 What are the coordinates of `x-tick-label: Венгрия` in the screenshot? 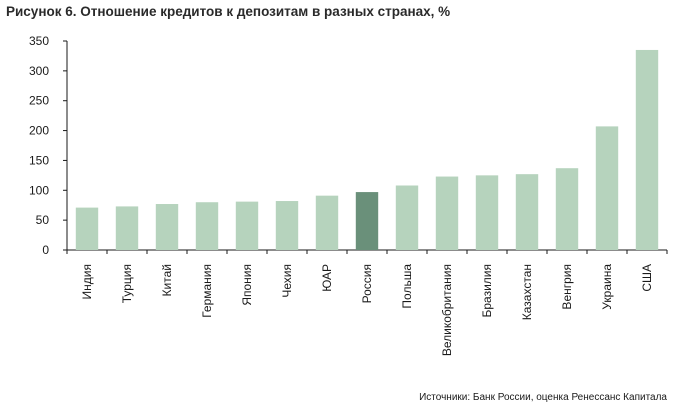 It's located at (567, 287).